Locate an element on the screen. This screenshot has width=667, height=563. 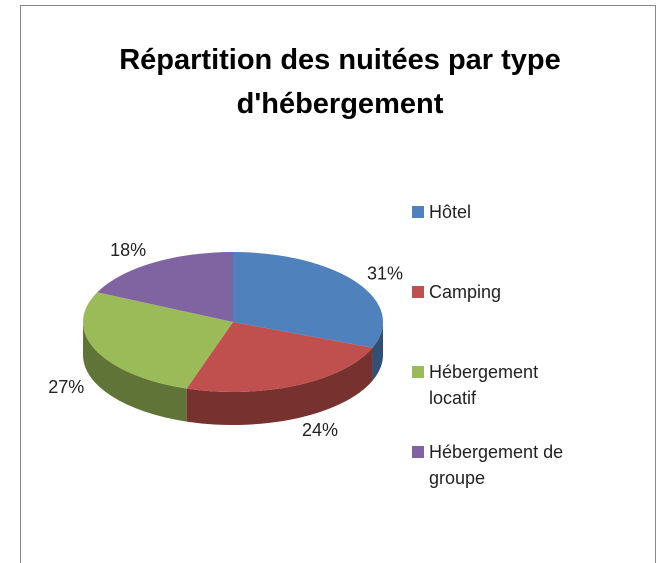
data-label: 27% is located at coordinates (66, 387).